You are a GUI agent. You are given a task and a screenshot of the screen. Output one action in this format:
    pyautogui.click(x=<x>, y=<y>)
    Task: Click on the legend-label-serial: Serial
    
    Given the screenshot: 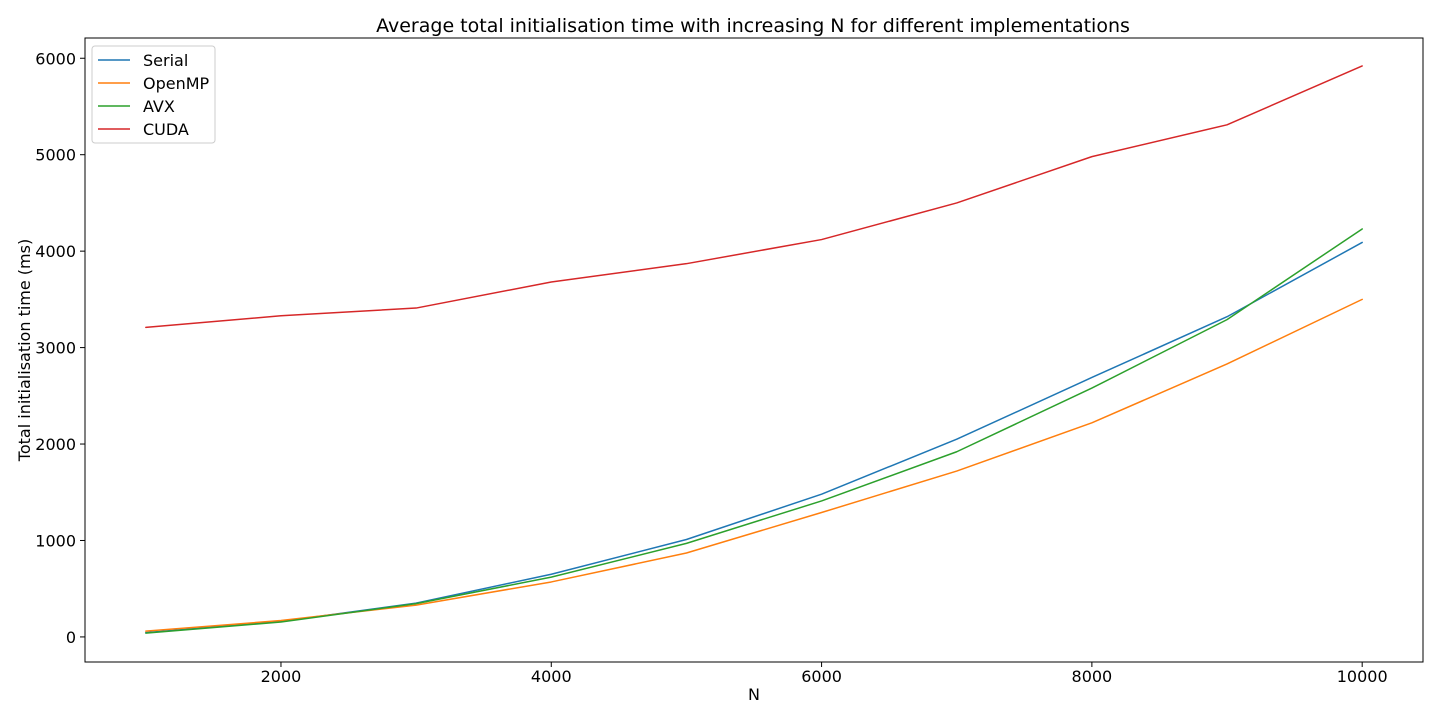 What is the action you would take?
    pyautogui.click(x=165, y=60)
    